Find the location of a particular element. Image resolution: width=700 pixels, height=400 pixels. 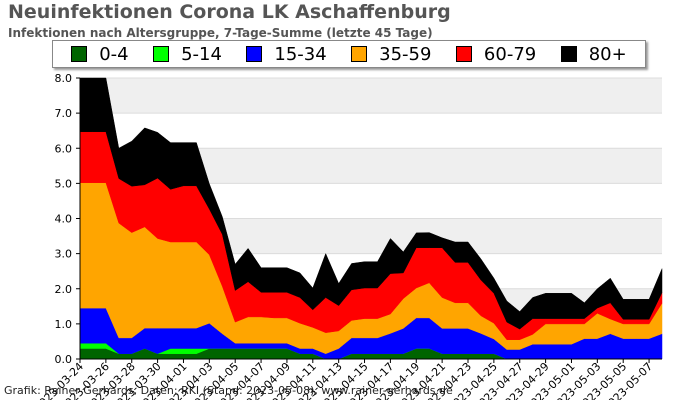

legend-label: 5-14 is located at coordinates (201, 54).